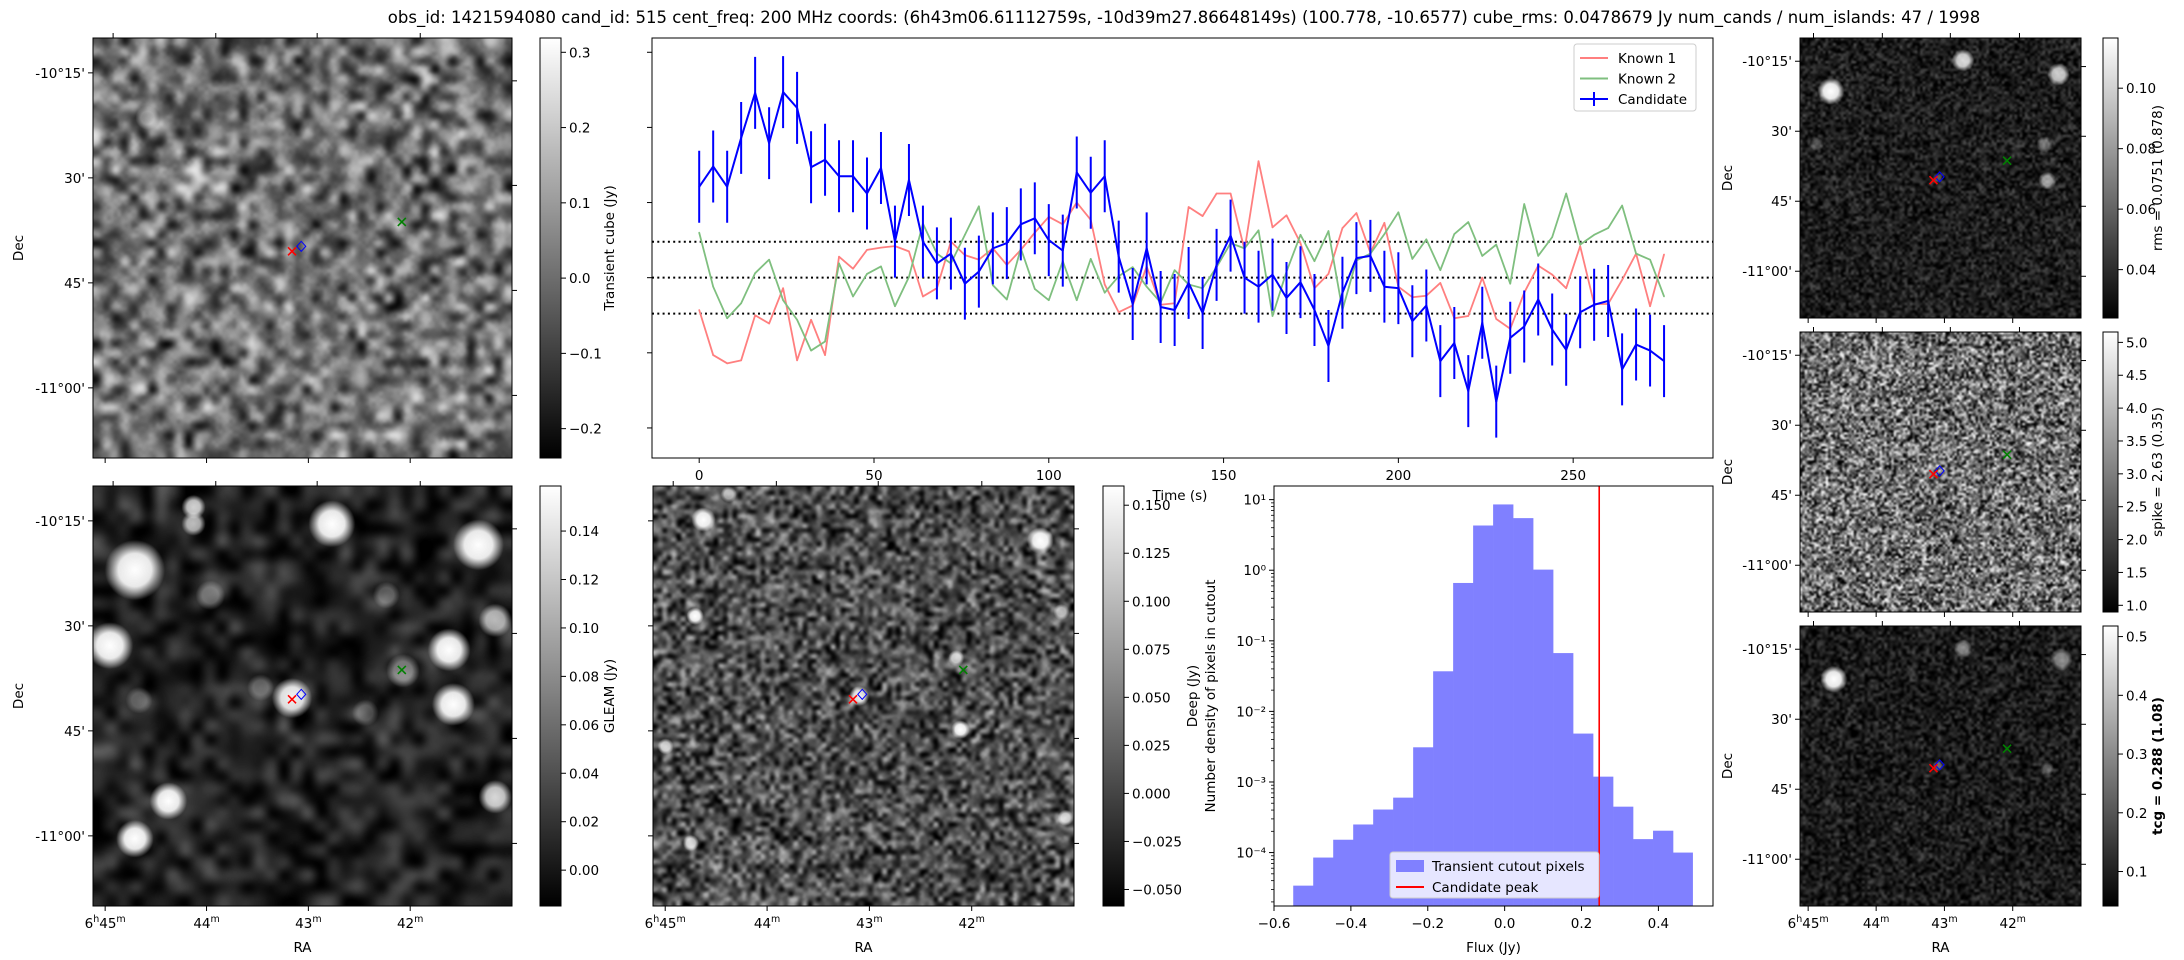 This screenshot has width=2184, height=960. Describe the element at coordinates (1151, 506) in the screenshot. I see `colorbar-tick-label: 0.150` at that location.